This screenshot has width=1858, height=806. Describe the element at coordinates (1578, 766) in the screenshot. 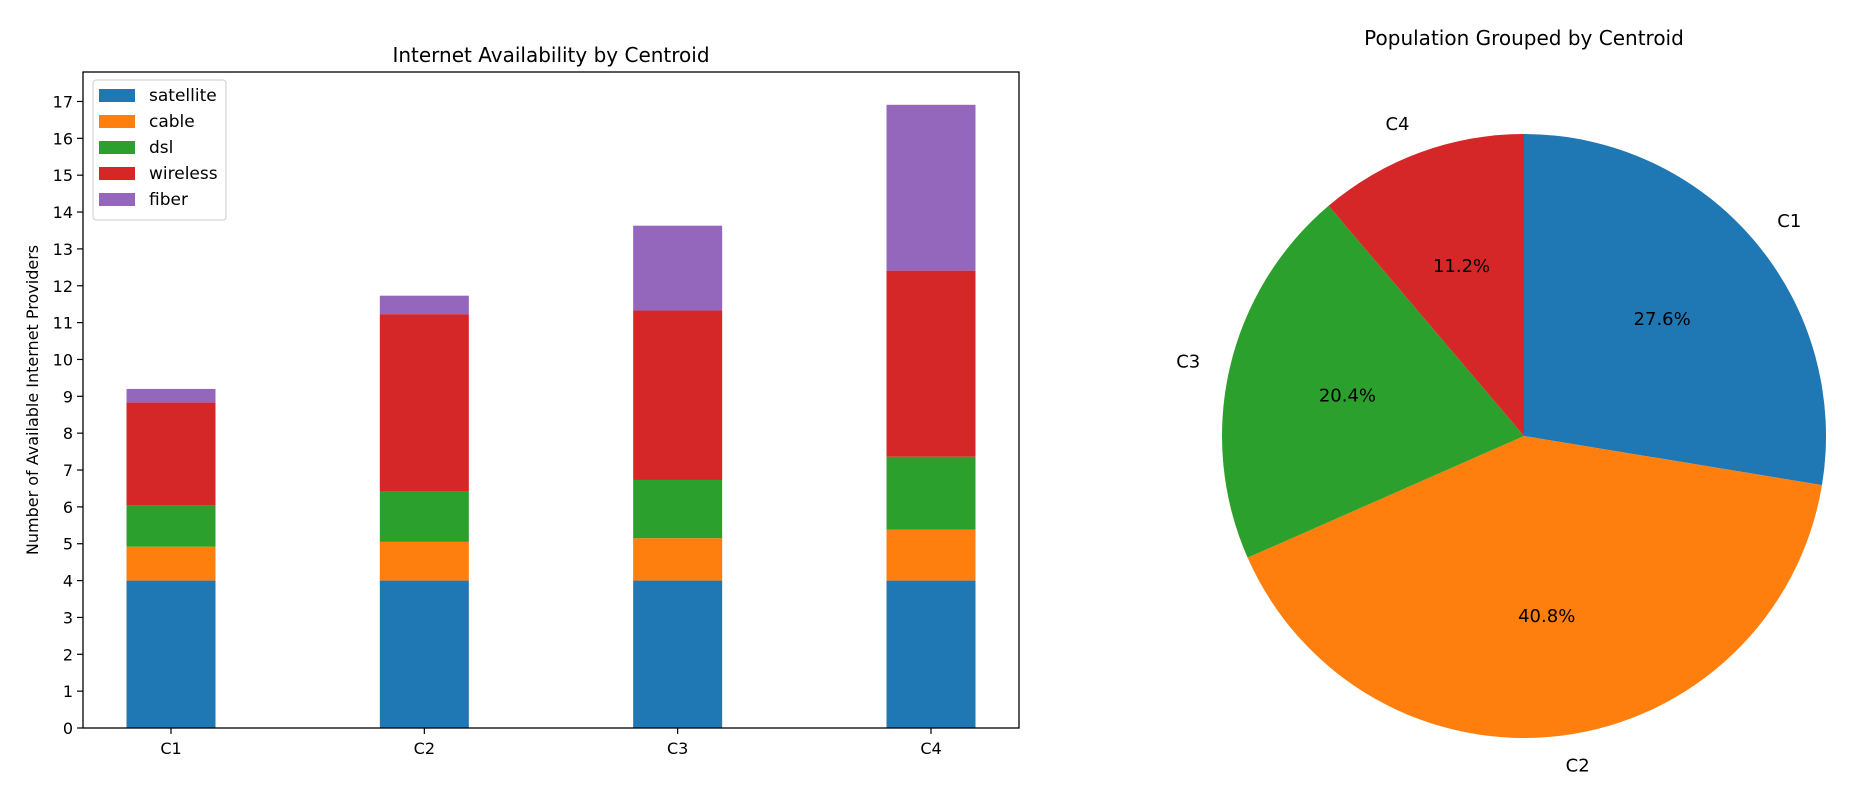

I see `pie-label-C2: C2` at that location.